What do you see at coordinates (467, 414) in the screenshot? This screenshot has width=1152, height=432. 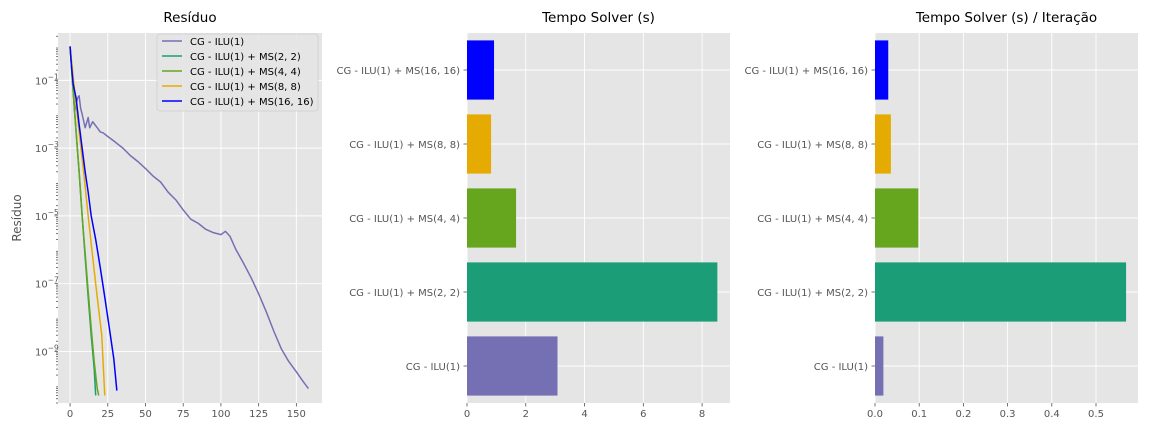 I see `solver-time-x-tick-label: 0` at bounding box center [467, 414].